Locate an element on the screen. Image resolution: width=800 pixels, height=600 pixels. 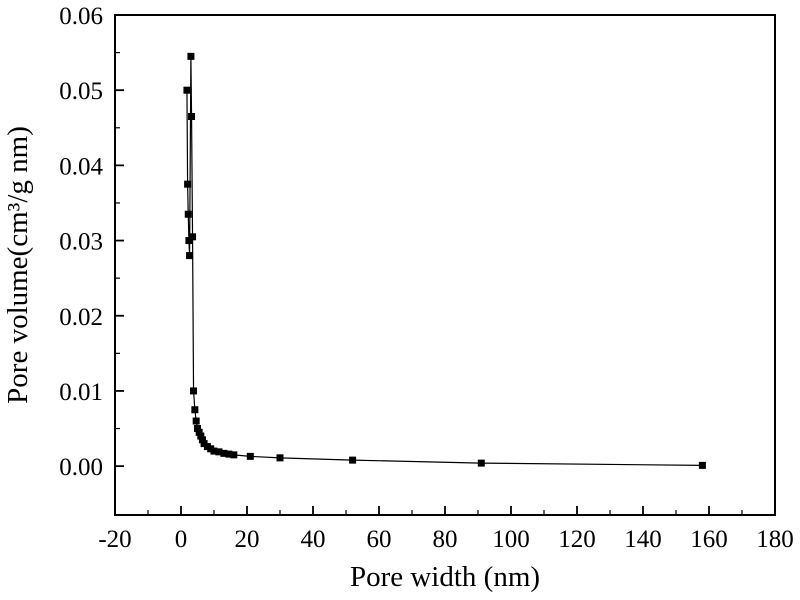
x-tick-label: 40 is located at coordinates (313, 539).